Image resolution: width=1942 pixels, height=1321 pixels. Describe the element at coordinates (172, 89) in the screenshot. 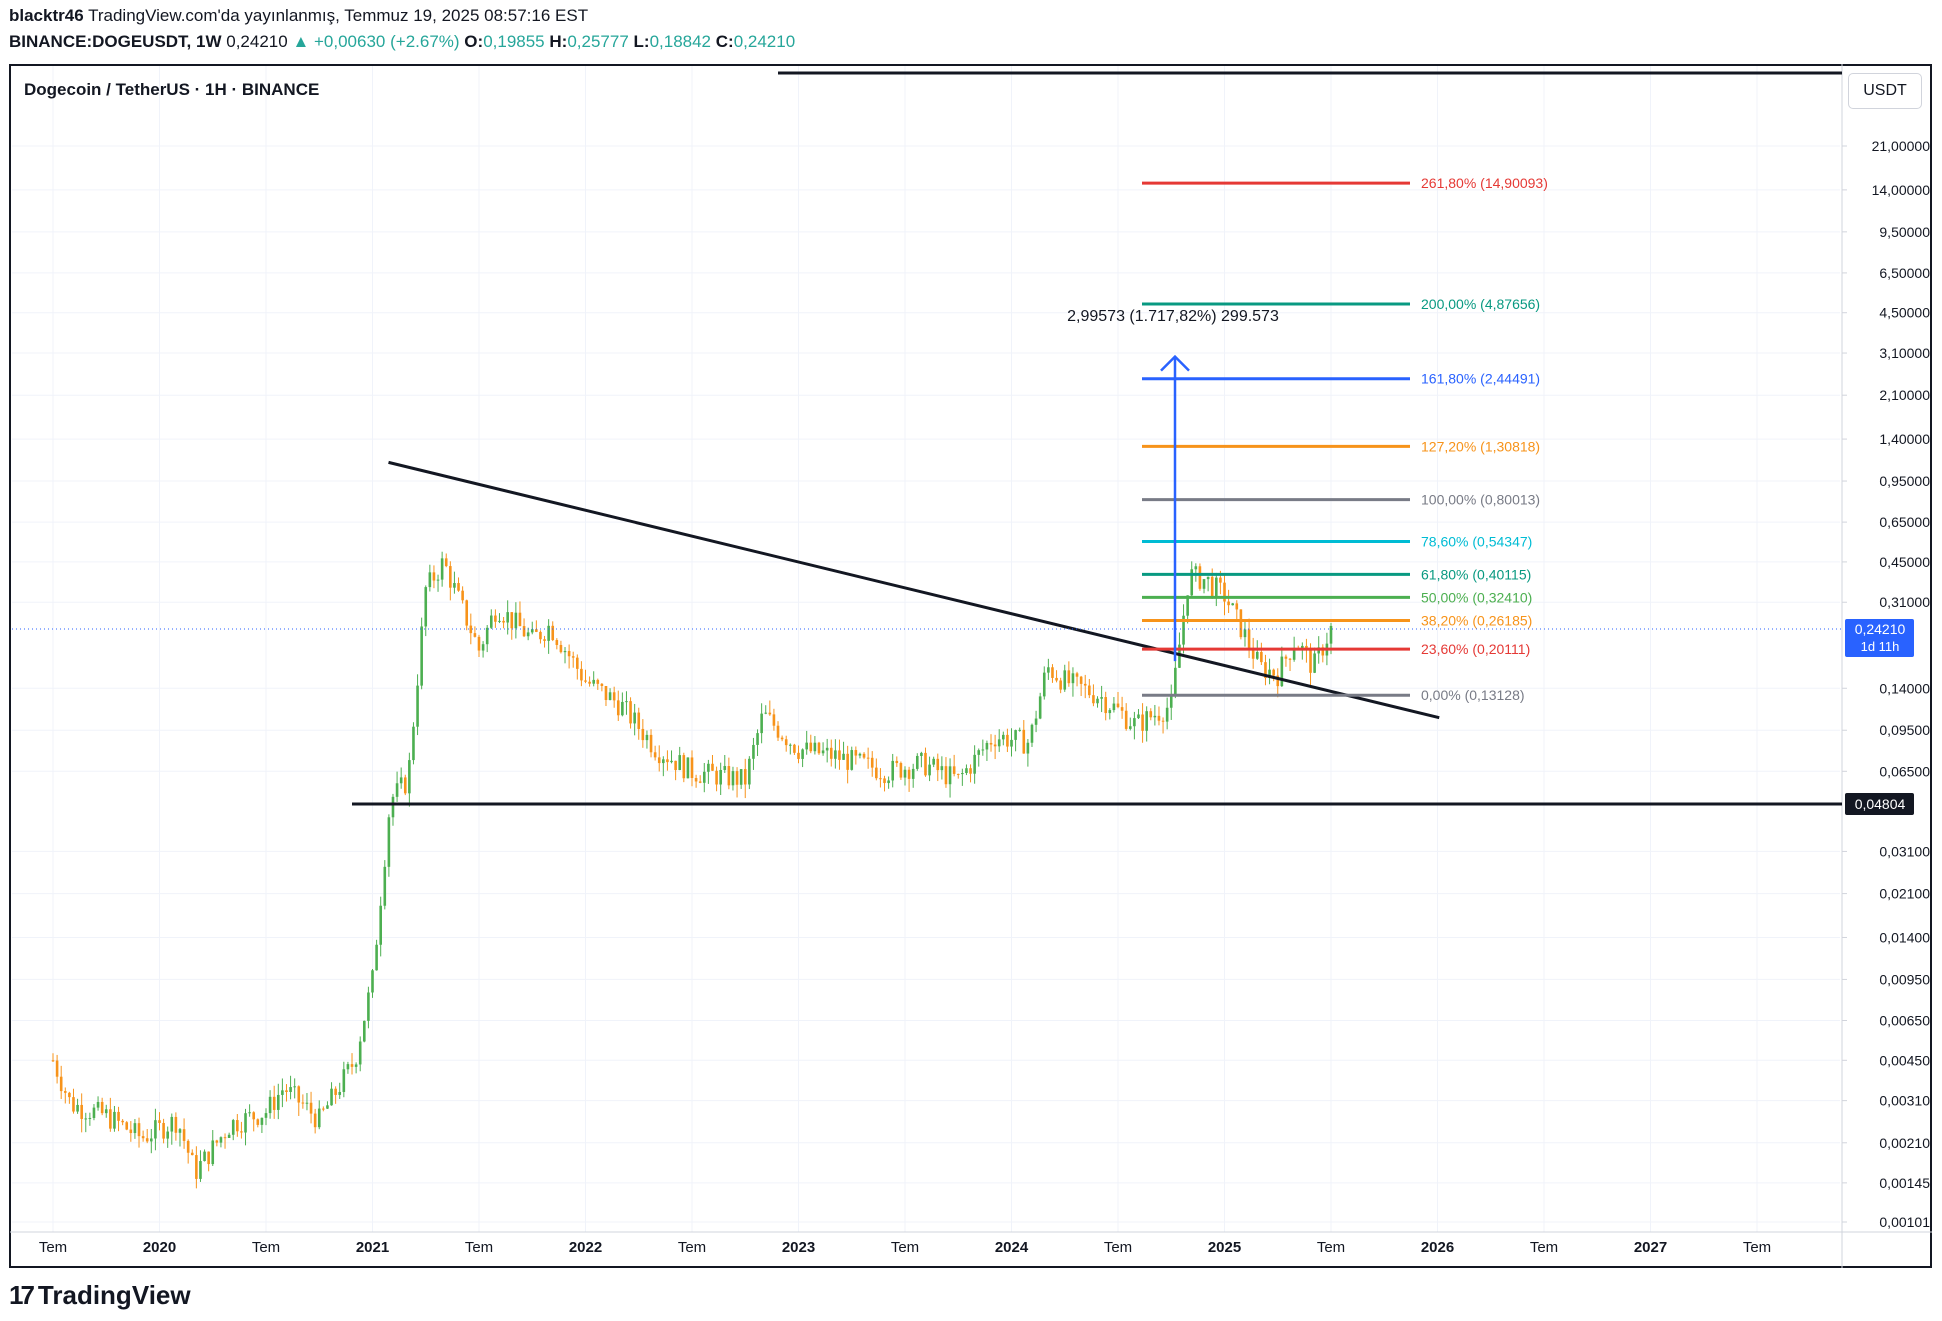

I see `chart-title: Dogecoin / TetherUS · 1H · BINANCE` at that location.